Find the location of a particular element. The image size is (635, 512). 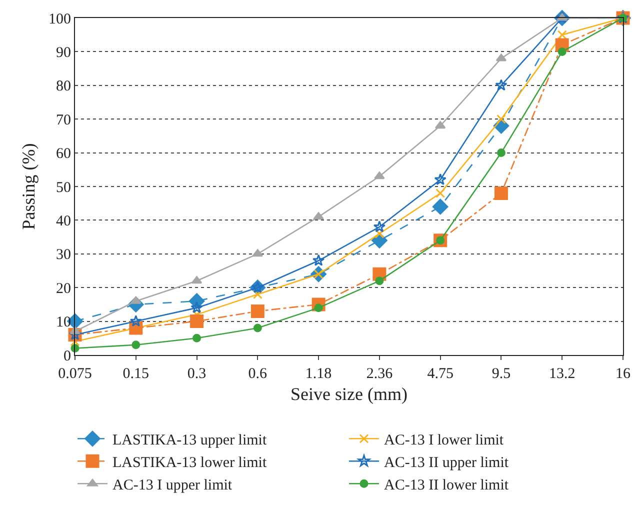

legend-label: AC-13 II upper limit is located at coordinates (447, 463).